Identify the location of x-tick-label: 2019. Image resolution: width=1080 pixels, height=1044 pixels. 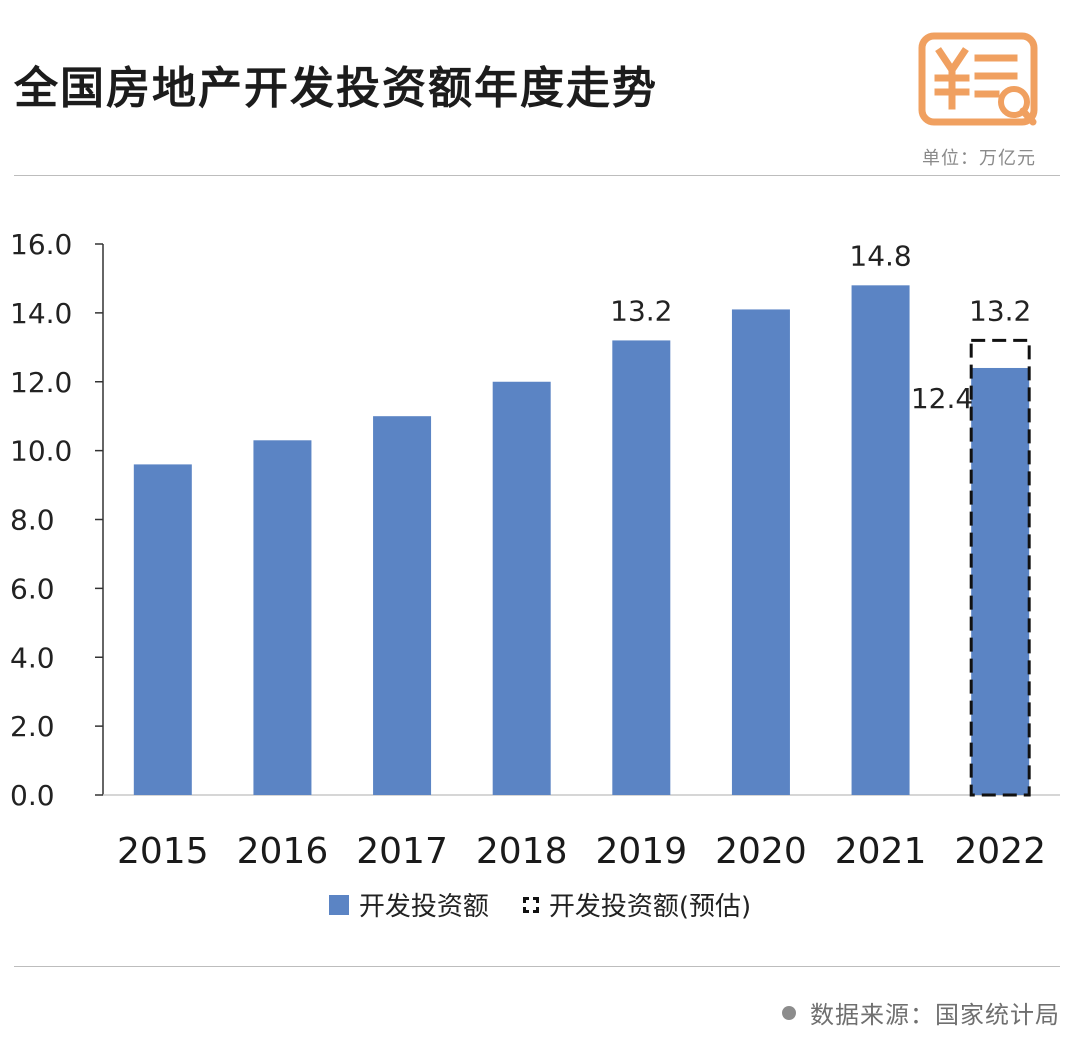
(642, 851).